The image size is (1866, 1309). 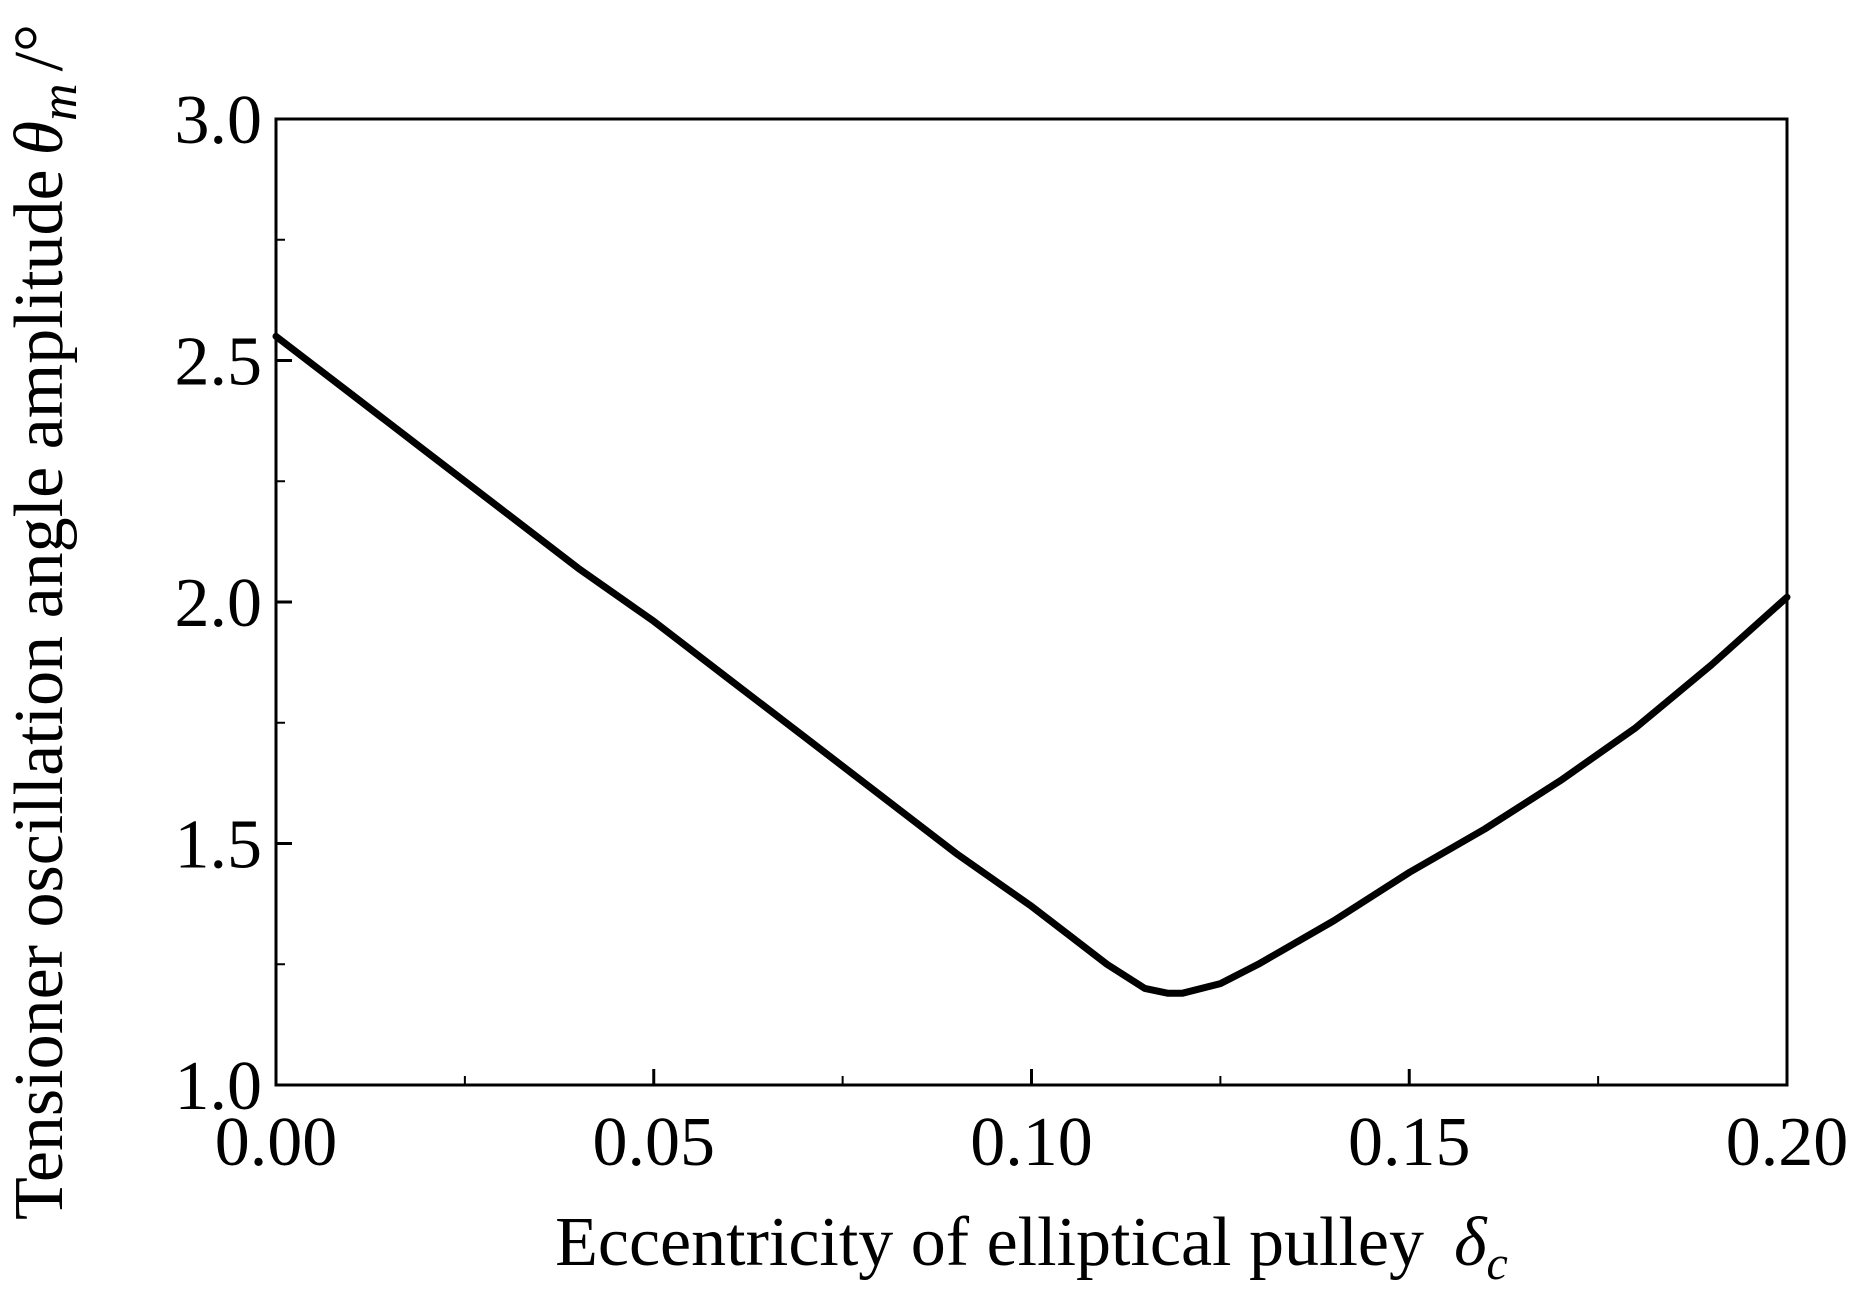 What do you see at coordinates (219, 845) in the screenshot?
I see `y-tick-label: 1.5` at bounding box center [219, 845].